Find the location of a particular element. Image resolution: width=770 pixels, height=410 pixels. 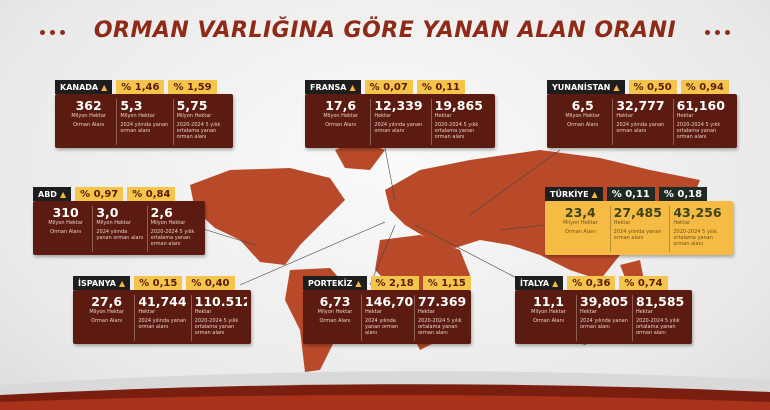

stat-forest: 310 Milyon Hektar Orman Alanı is located at coordinates (65, 229).